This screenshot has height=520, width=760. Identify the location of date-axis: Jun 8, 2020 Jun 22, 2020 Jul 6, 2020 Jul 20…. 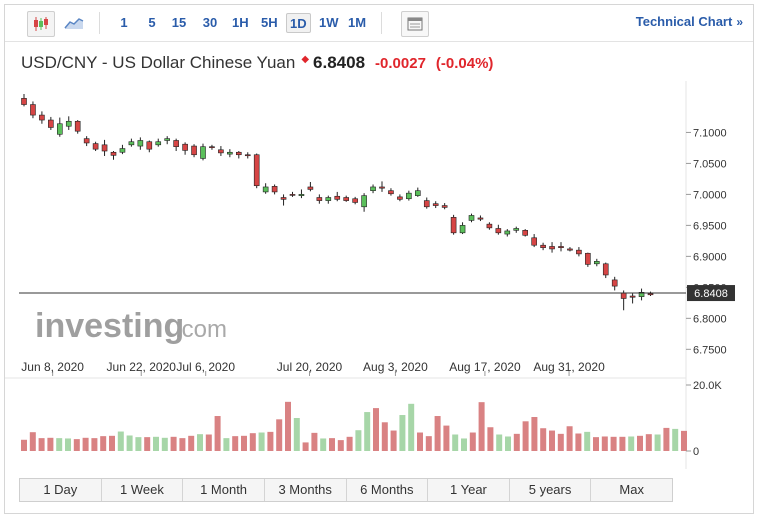
(313, 368).